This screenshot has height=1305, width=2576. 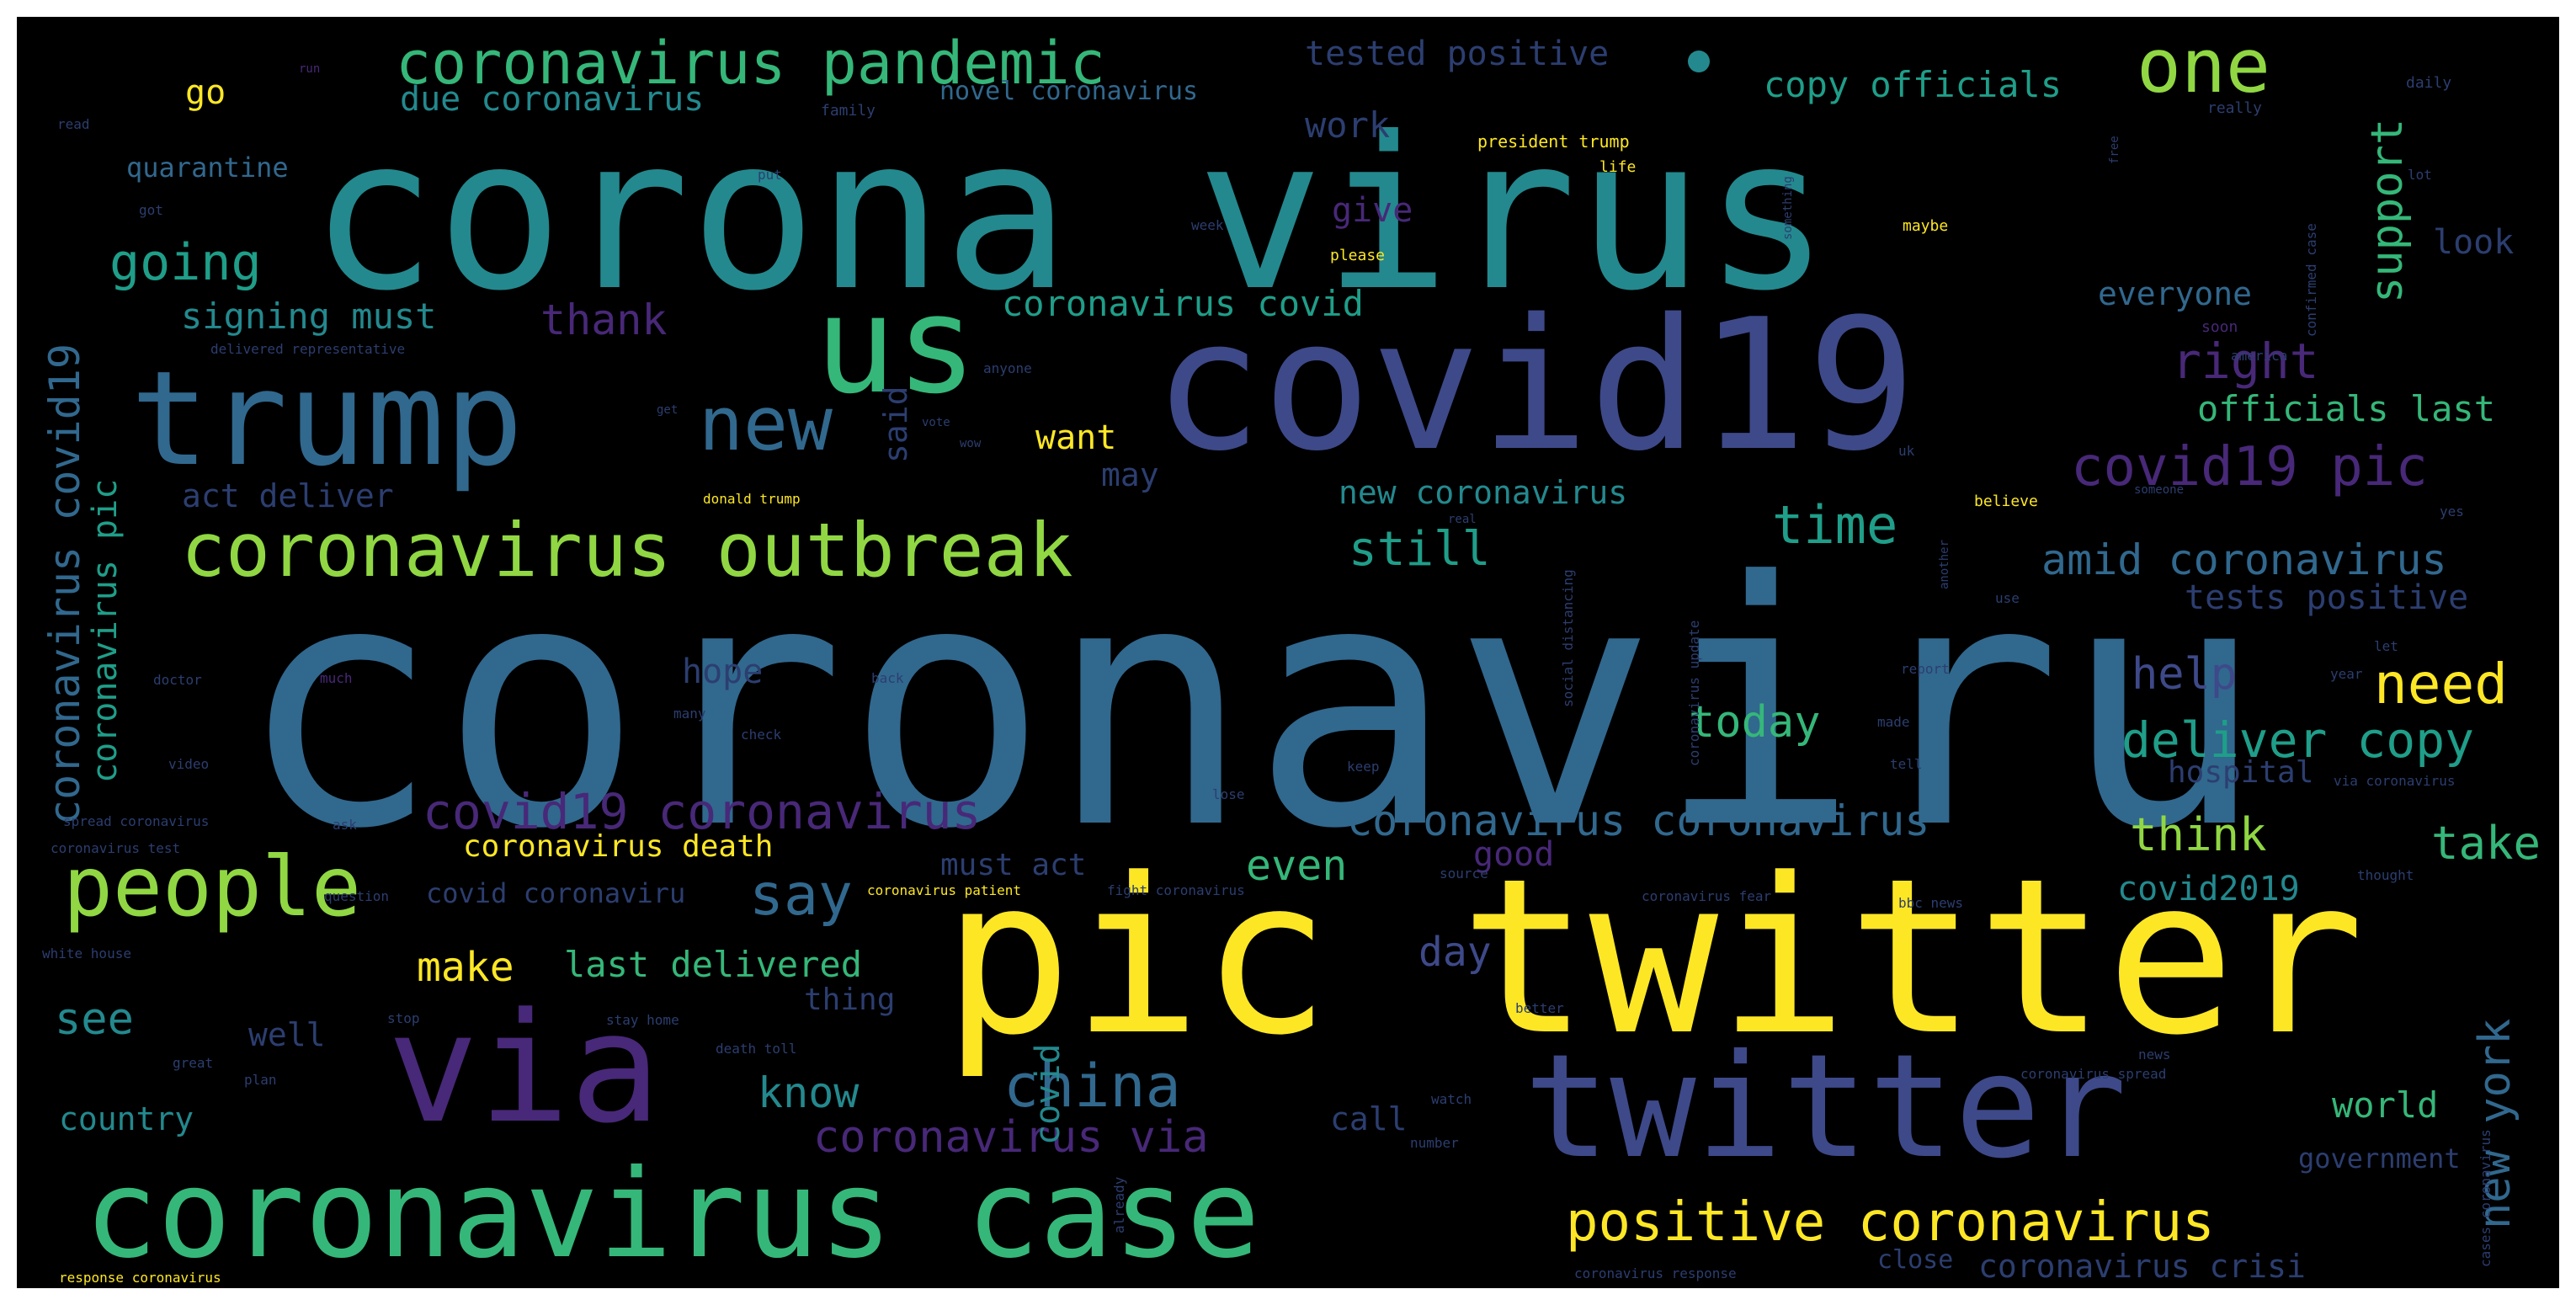 I want to click on word-already: already, so click(x=1119, y=1204).